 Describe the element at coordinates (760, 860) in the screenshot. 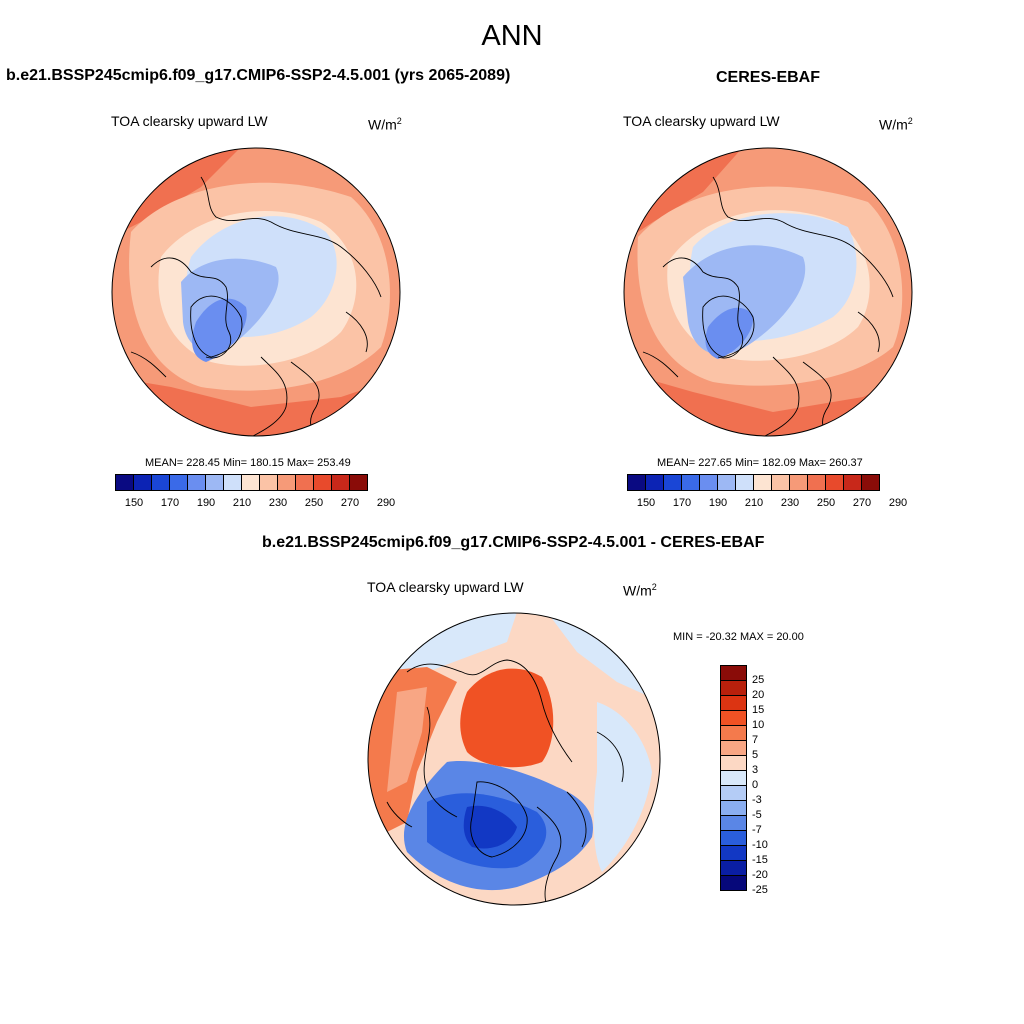

I see `diff-colorbar-label: -15` at that location.